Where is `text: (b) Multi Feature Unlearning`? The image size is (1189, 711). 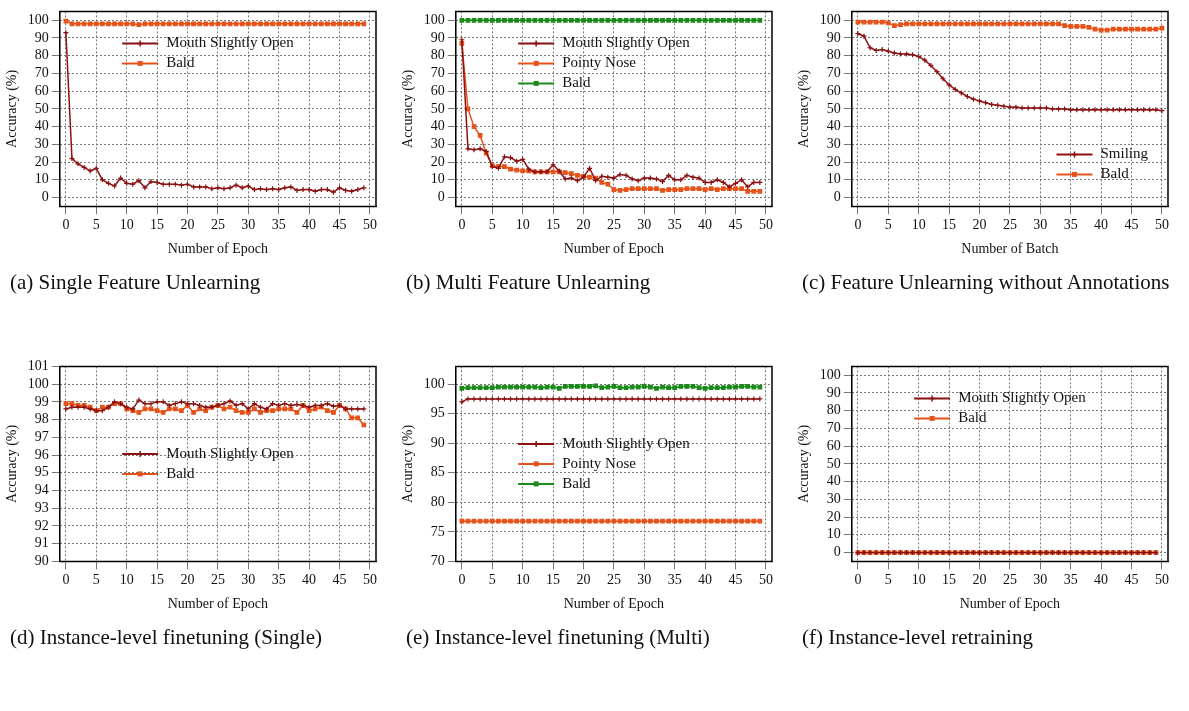
text: (b) Multi Feature Unlearning is located at coordinates (528, 282).